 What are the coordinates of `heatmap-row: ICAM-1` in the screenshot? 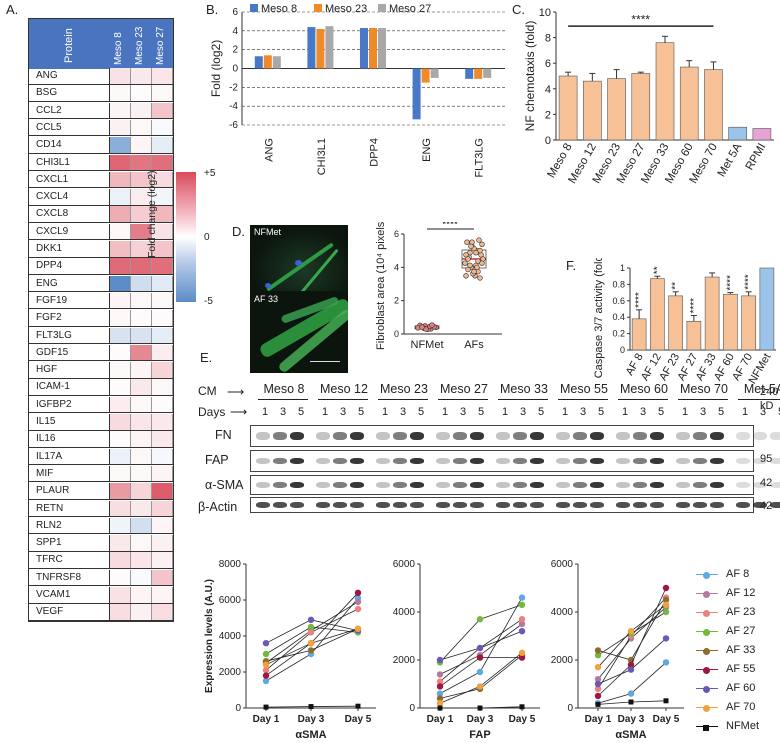 It's located at (100, 387).